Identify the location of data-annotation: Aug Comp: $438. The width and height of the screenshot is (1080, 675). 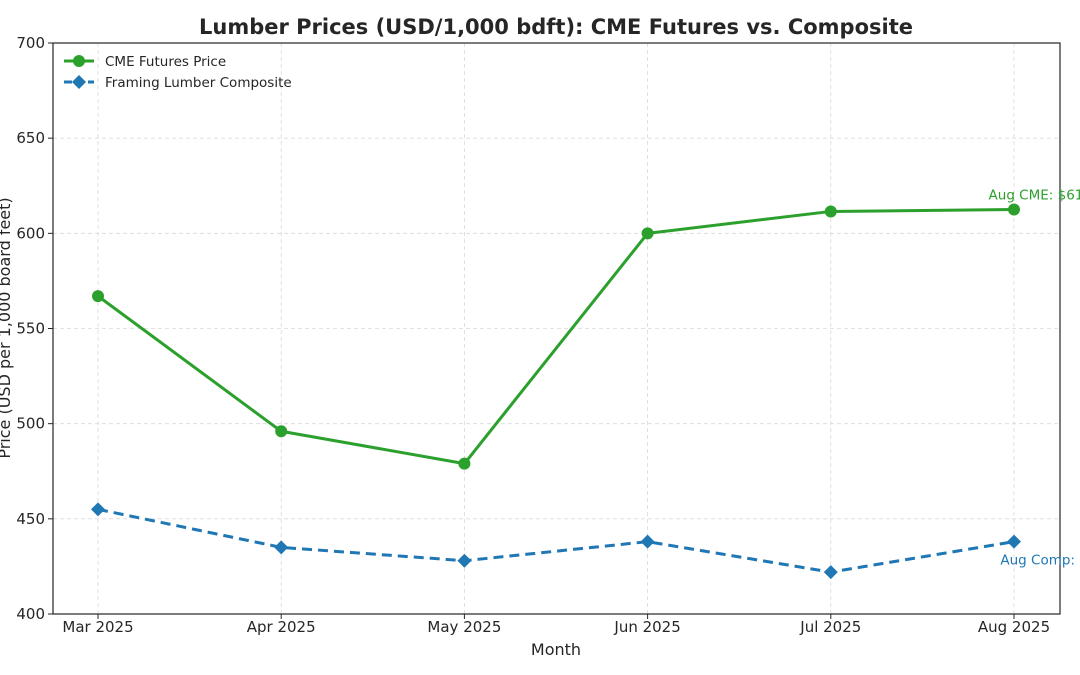
(1040, 561).